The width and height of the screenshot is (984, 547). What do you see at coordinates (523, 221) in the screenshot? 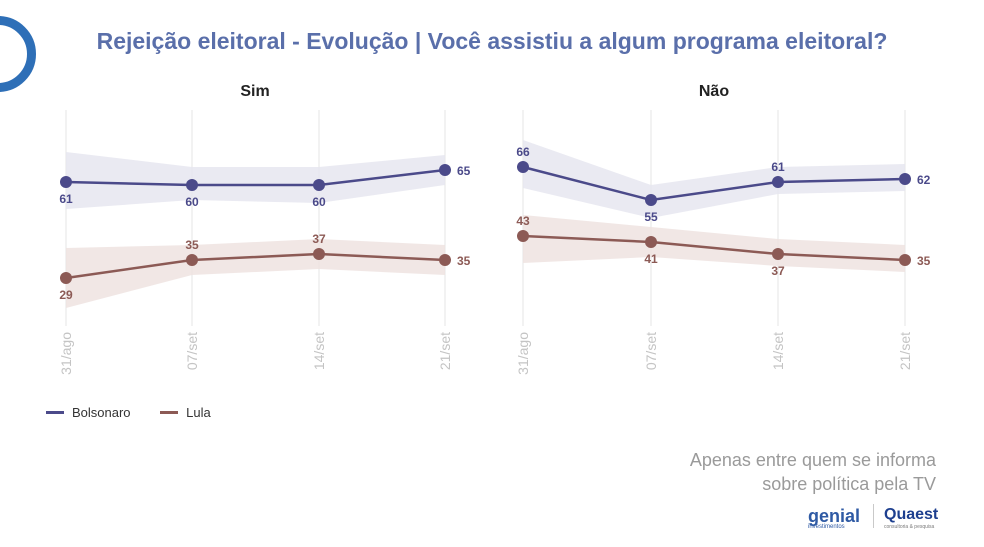
I see `panel-2-lula-data-label: 43` at bounding box center [523, 221].